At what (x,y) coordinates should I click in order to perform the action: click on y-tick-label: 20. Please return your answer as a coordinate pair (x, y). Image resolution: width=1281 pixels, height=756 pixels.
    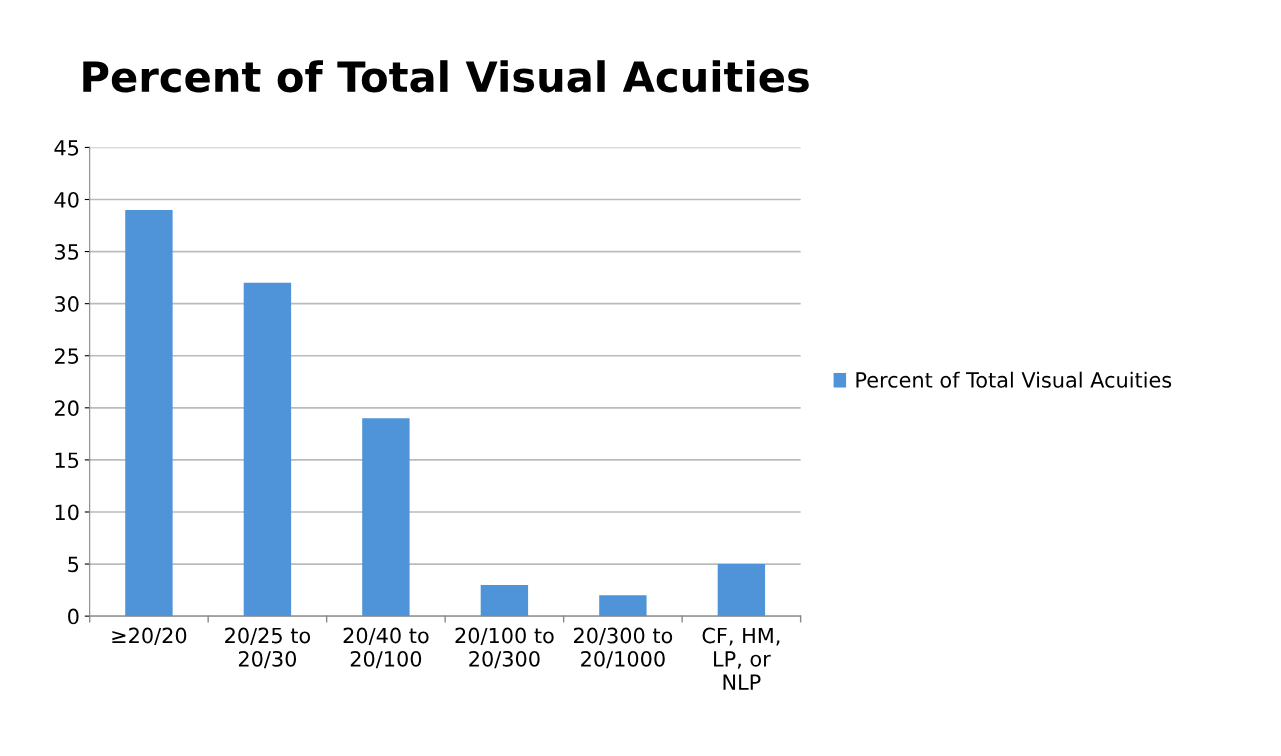
    Looking at the image, I should click on (66, 408).